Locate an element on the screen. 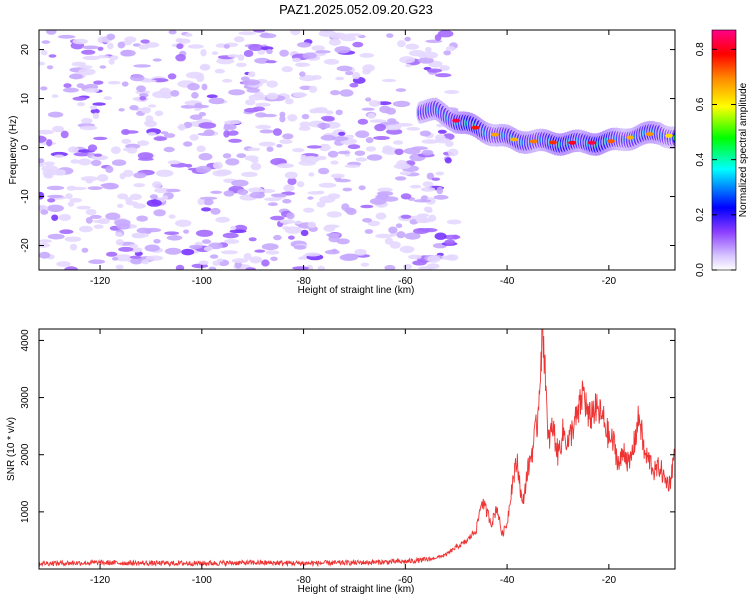 This screenshot has height=600, width=750. colorbar-label: Normalized spectral amplitude is located at coordinates (743, 149).